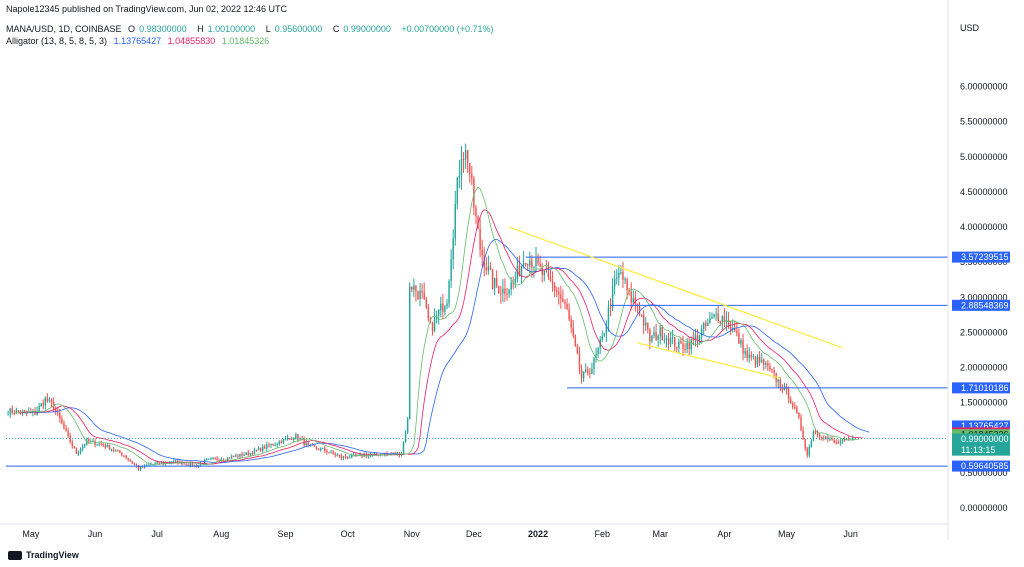 This screenshot has width=1024, height=567. I want to click on price-tick-label: 5.00000000, so click(984, 157).